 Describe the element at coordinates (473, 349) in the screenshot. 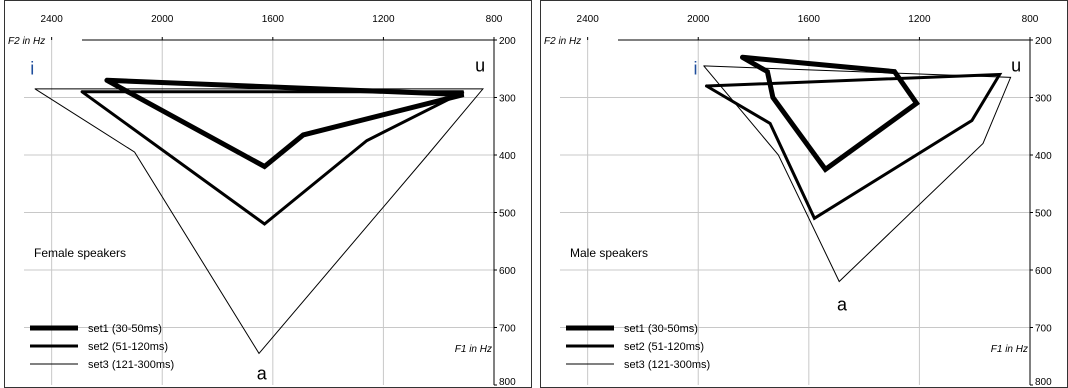

I see `chart-0-y-axis-title: F1 in Hz` at that location.